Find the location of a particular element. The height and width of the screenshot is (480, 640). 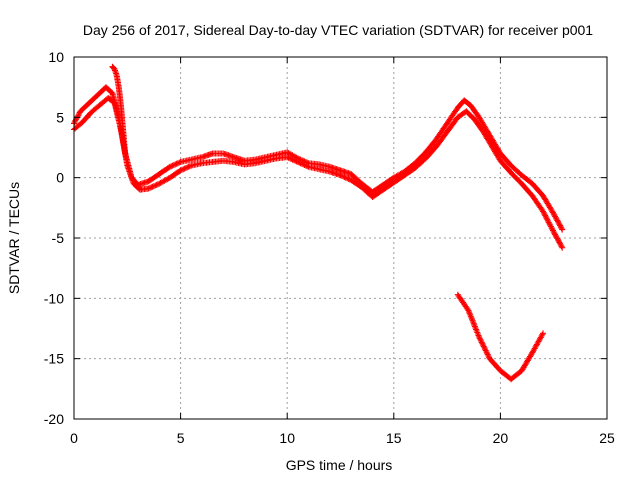

x-tick-label: 20 is located at coordinates (501, 438).